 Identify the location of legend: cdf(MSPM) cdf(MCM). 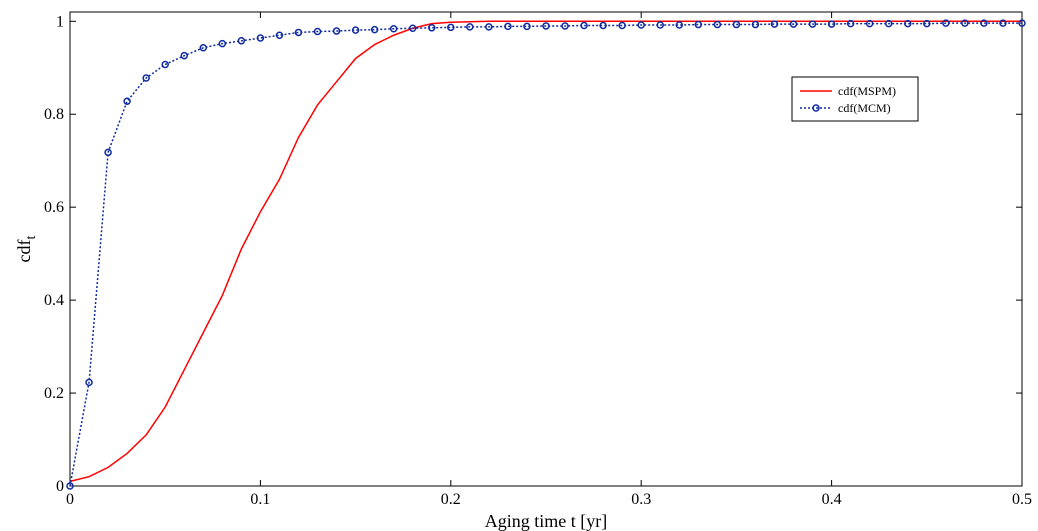
(855, 99).